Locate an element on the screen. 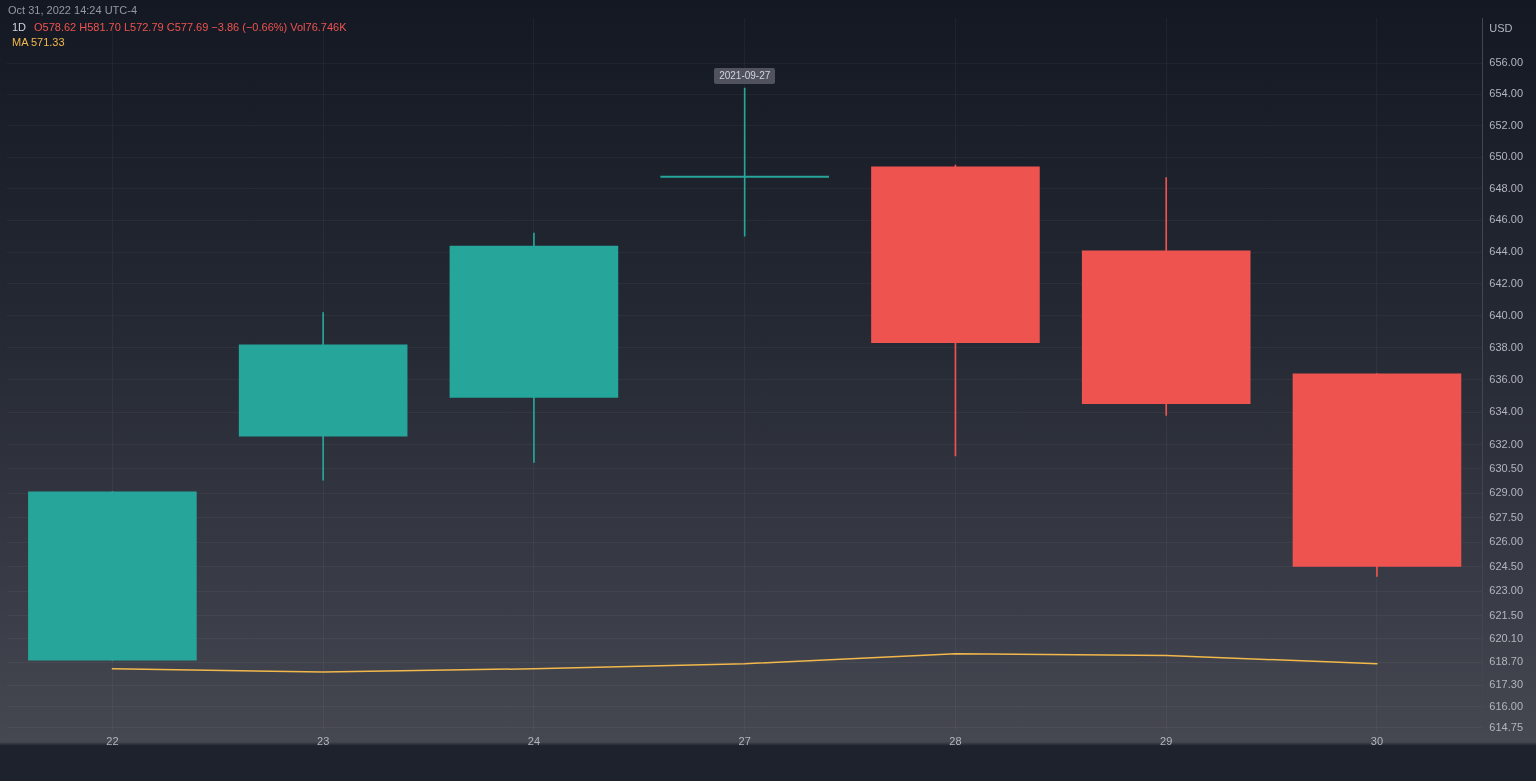 The image size is (1536, 781). x-tick-label: 28 is located at coordinates (955, 741).